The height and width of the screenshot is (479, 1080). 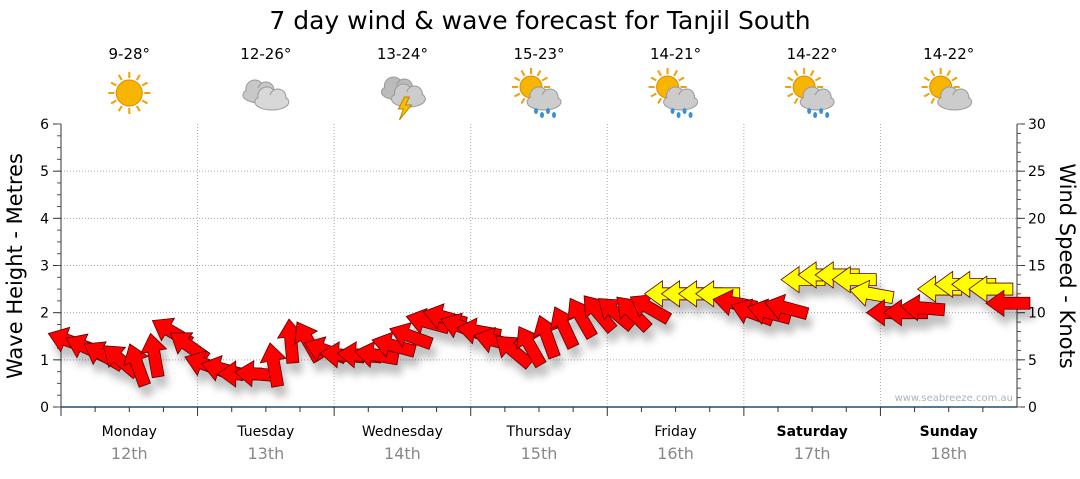 I want to click on day-name: Monday, so click(x=129, y=432).